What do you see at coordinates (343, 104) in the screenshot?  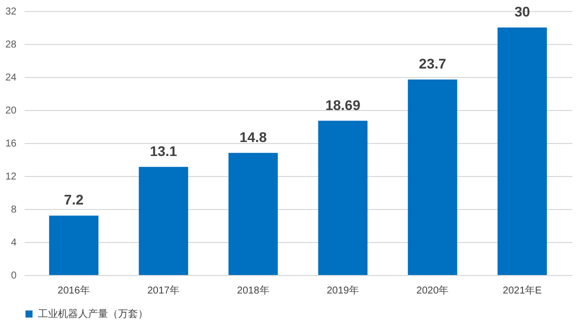 I see `data-label: 18.69` at bounding box center [343, 104].